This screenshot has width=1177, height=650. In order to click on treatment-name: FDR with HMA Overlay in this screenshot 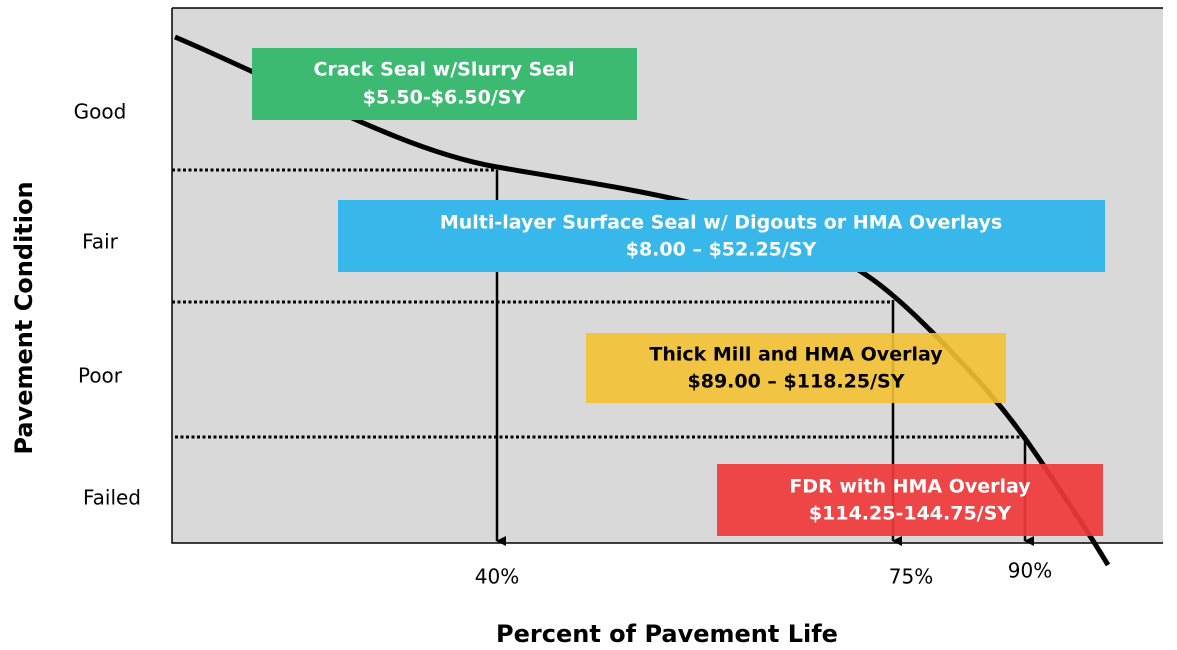, I will do `click(910, 487)`.